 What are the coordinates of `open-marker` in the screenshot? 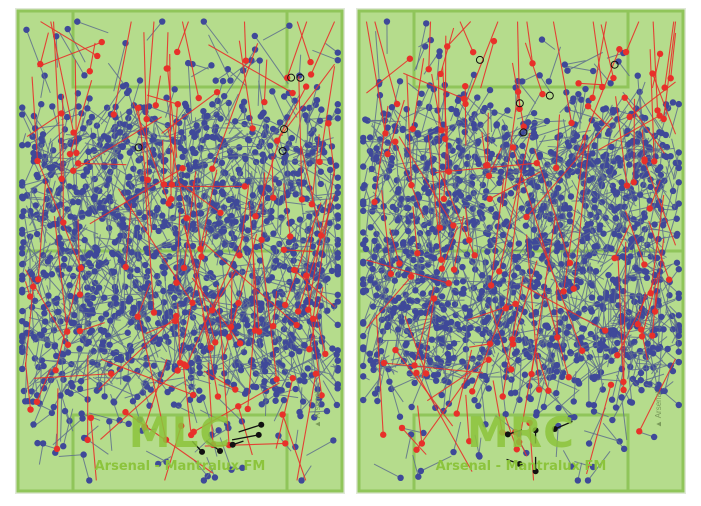 It's located at (300, 77).